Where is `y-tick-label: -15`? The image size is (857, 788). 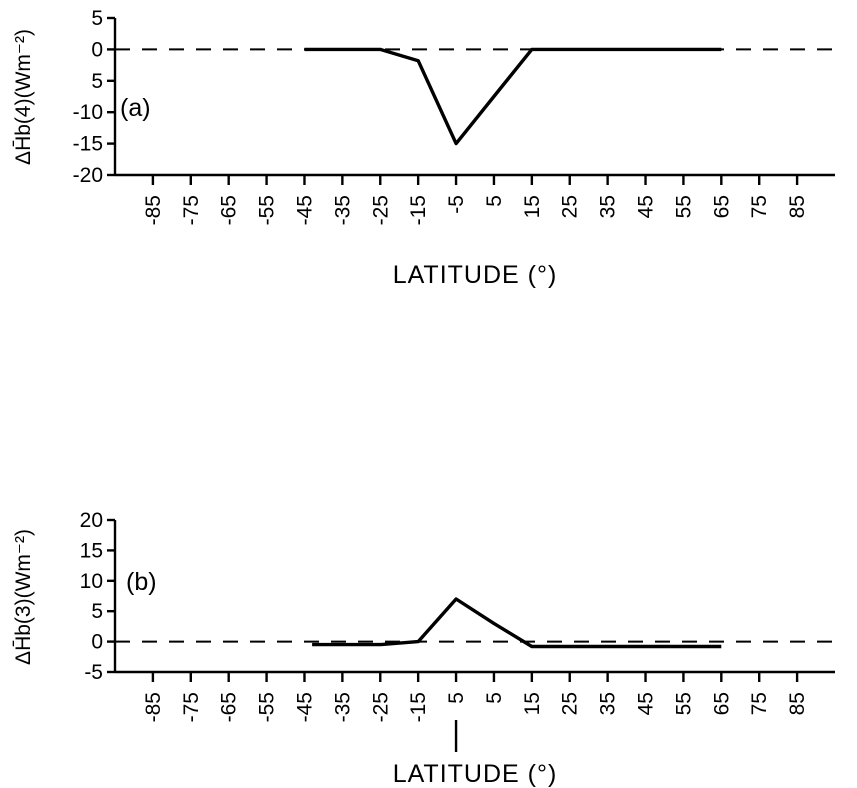 y-tick-label: -15 is located at coordinates (88, 144).